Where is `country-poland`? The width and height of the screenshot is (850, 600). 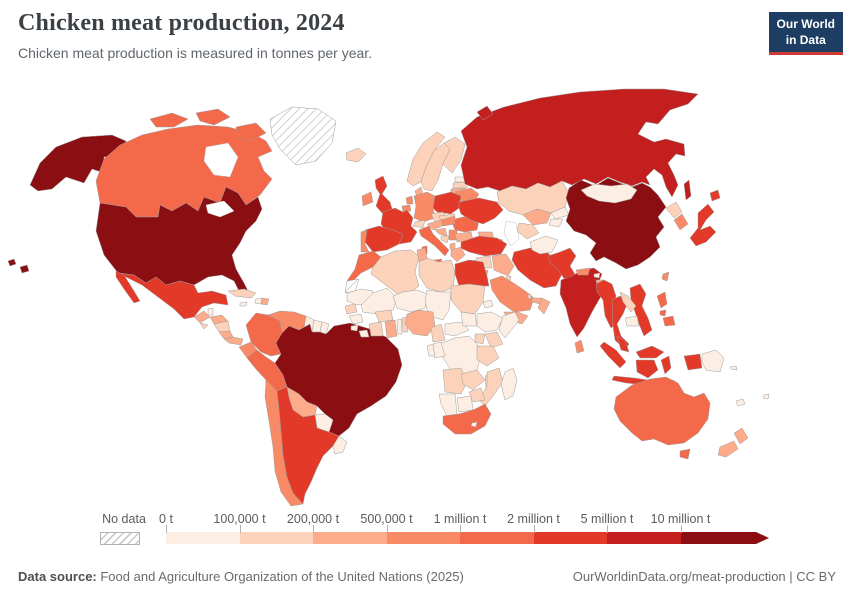
country-poland is located at coordinates (447, 203).